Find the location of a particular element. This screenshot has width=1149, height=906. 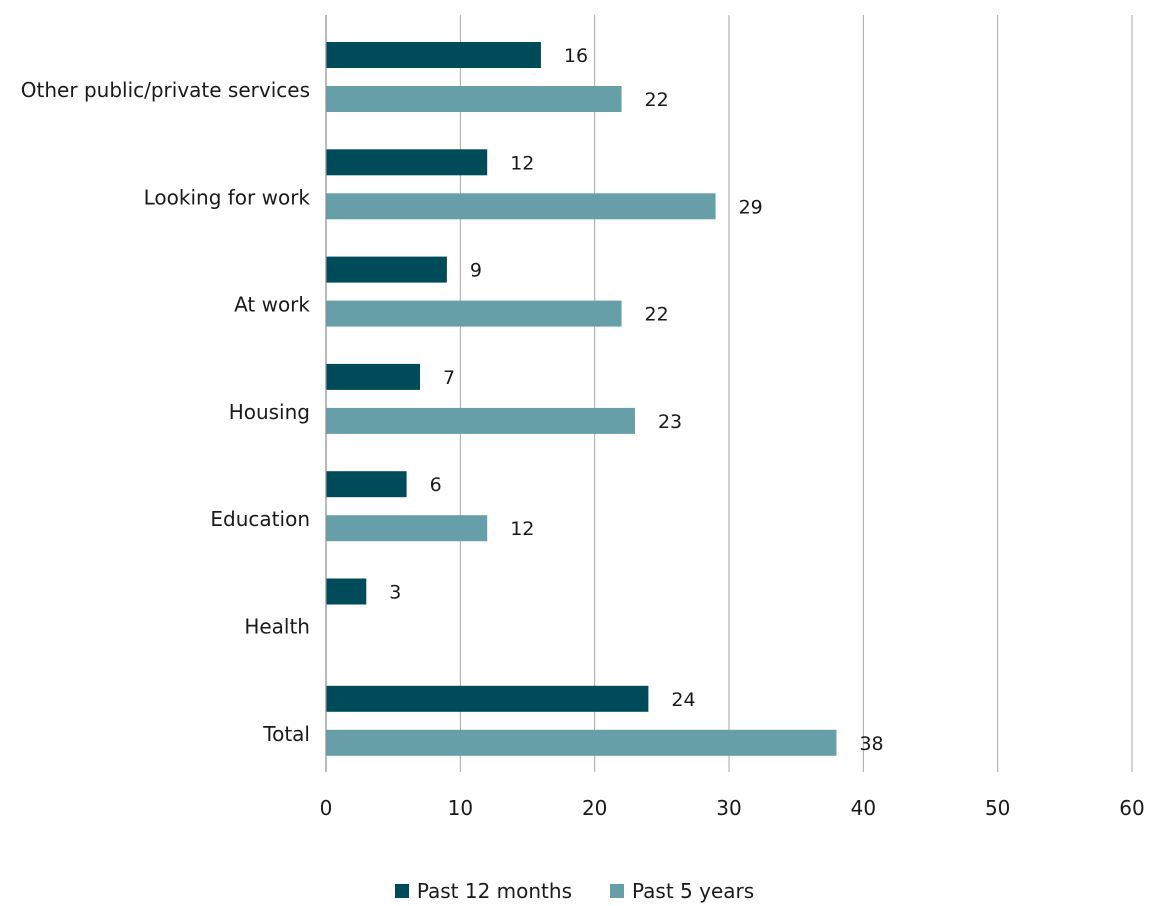

category-label-education: Education is located at coordinates (260, 519).